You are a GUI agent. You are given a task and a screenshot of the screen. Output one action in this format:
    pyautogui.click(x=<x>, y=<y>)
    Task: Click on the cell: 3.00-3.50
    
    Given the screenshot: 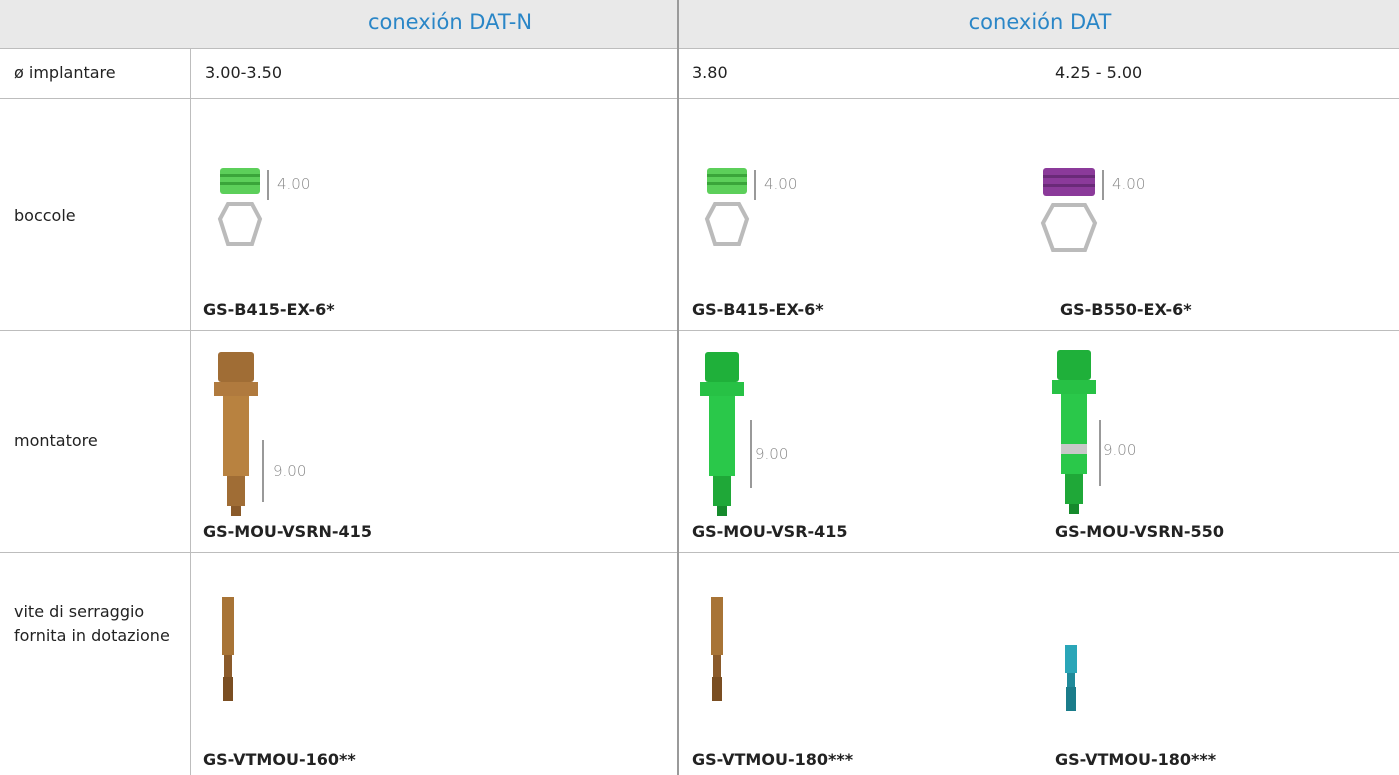 What is the action you would take?
    pyautogui.click(x=244, y=72)
    